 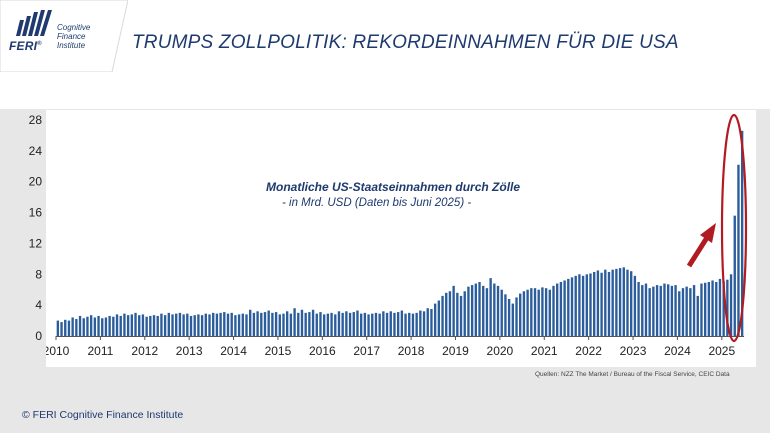 What do you see at coordinates (633, 351) in the screenshot?
I see `x-tick-label: 2023` at bounding box center [633, 351].